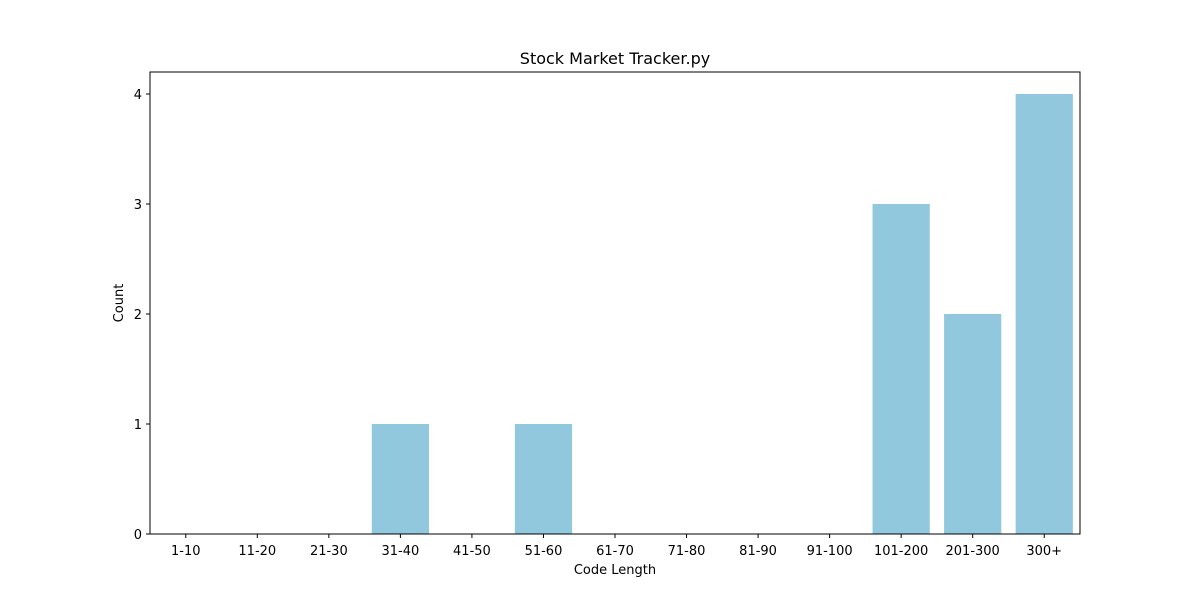 Image resolution: width=1200 pixels, height=600 pixels. Describe the element at coordinates (138, 95) in the screenshot. I see `y-tick-label: 4` at that location.